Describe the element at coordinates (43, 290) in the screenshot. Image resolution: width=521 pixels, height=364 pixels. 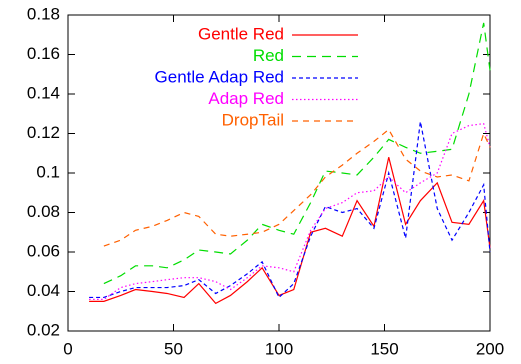
I see `y-tick-label: 0.04` at that location.